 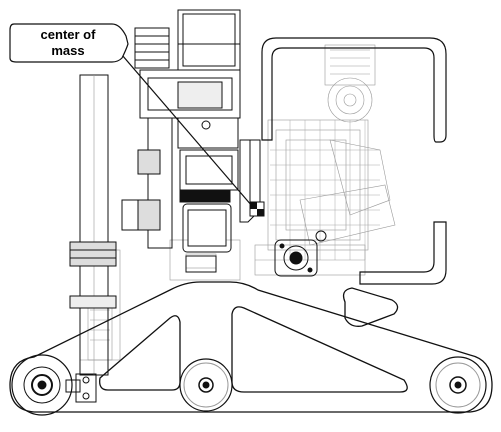 What do you see at coordinates (206, 385) in the screenshot?
I see `wheel-center` at bounding box center [206, 385].